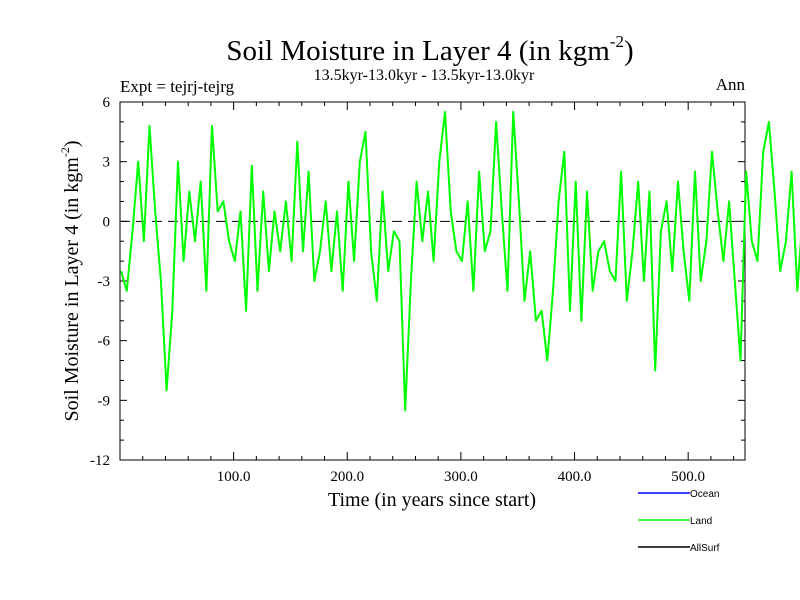  I want to click on y-tick-label: 3, so click(107, 163).